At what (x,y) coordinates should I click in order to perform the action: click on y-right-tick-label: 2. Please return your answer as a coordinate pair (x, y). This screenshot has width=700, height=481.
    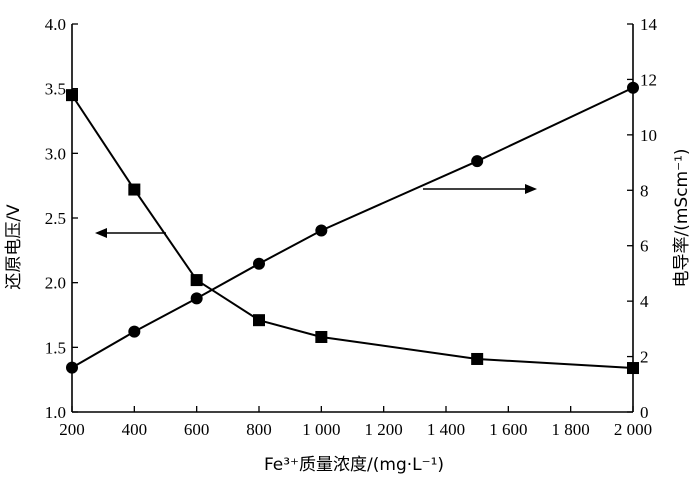
    Looking at the image, I should click on (644, 357).